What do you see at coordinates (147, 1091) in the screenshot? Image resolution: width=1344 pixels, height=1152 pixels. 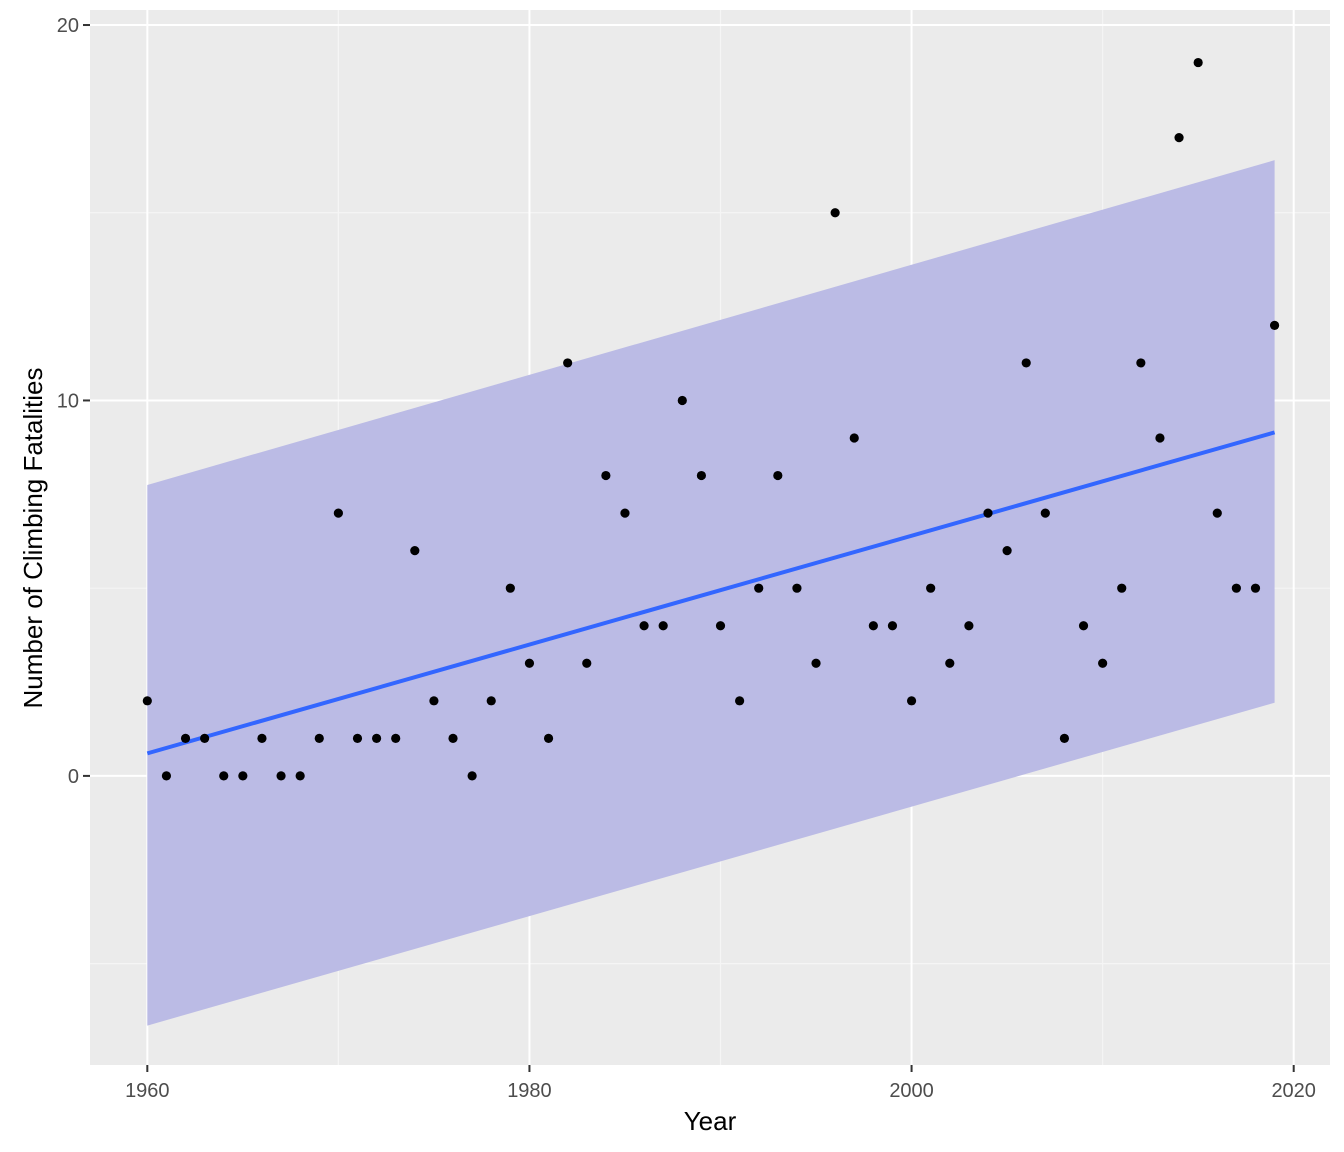 I see `x-tick-label: 1960` at bounding box center [147, 1091].